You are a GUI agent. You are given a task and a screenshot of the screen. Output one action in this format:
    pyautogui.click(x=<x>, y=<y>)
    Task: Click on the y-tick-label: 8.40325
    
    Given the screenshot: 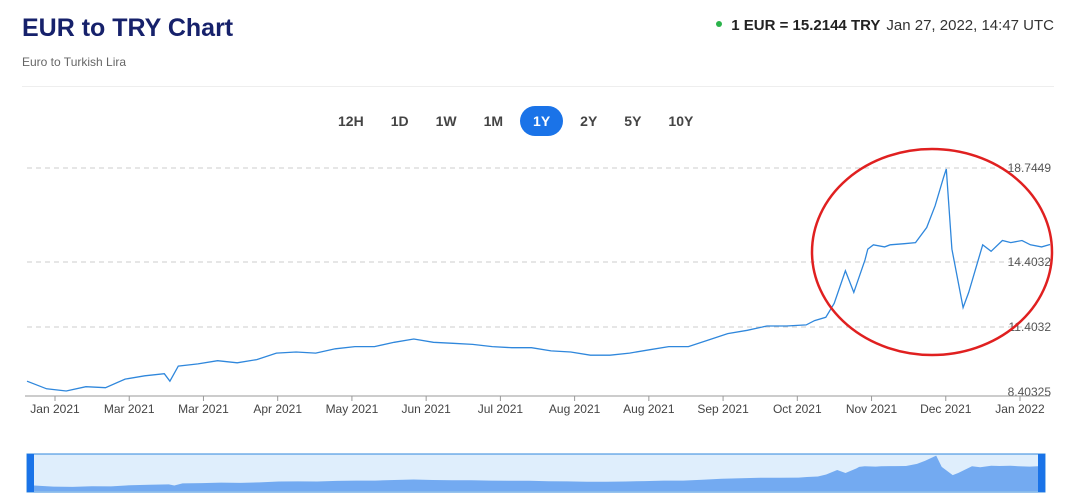 What is the action you would take?
    pyautogui.click(x=1030, y=392)
    